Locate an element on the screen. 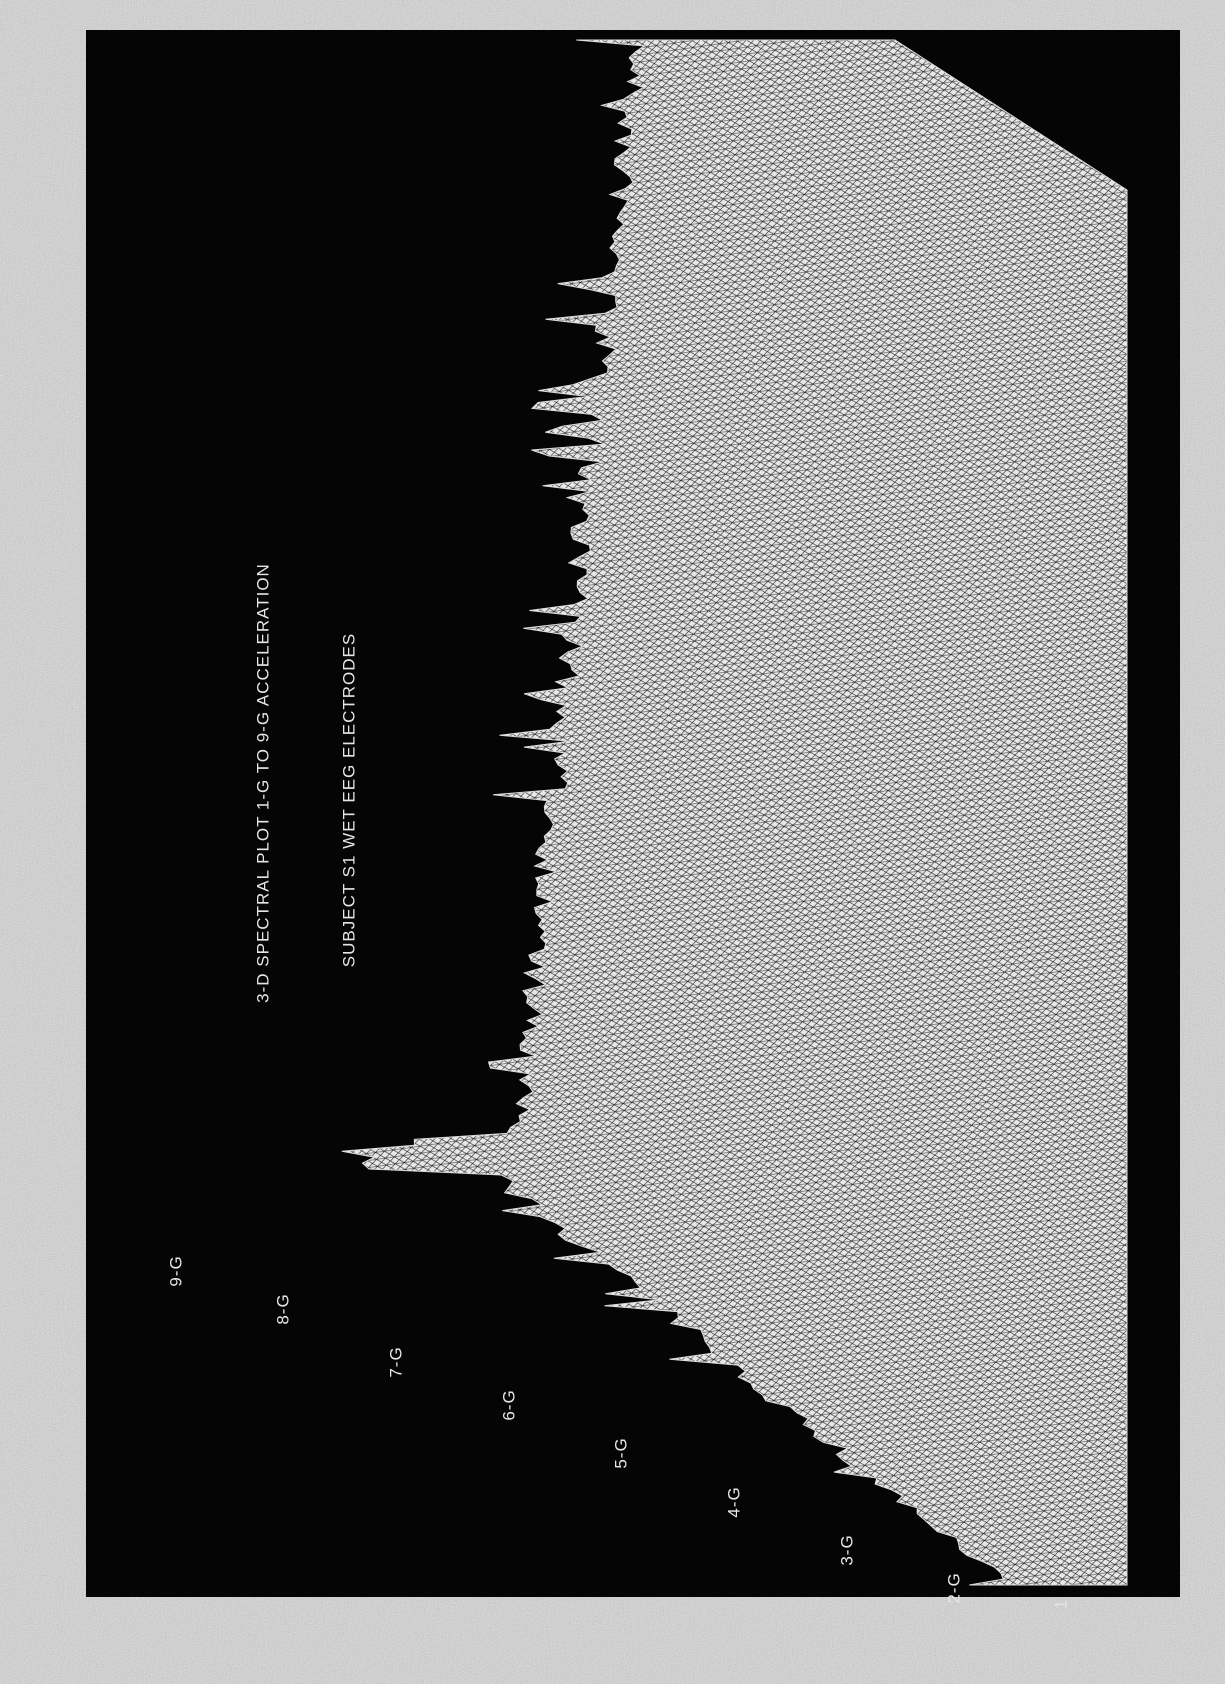 The height and width of the screenshot is (1684, 1225). level-label: 7-G is located at coordinates (395, 1361).